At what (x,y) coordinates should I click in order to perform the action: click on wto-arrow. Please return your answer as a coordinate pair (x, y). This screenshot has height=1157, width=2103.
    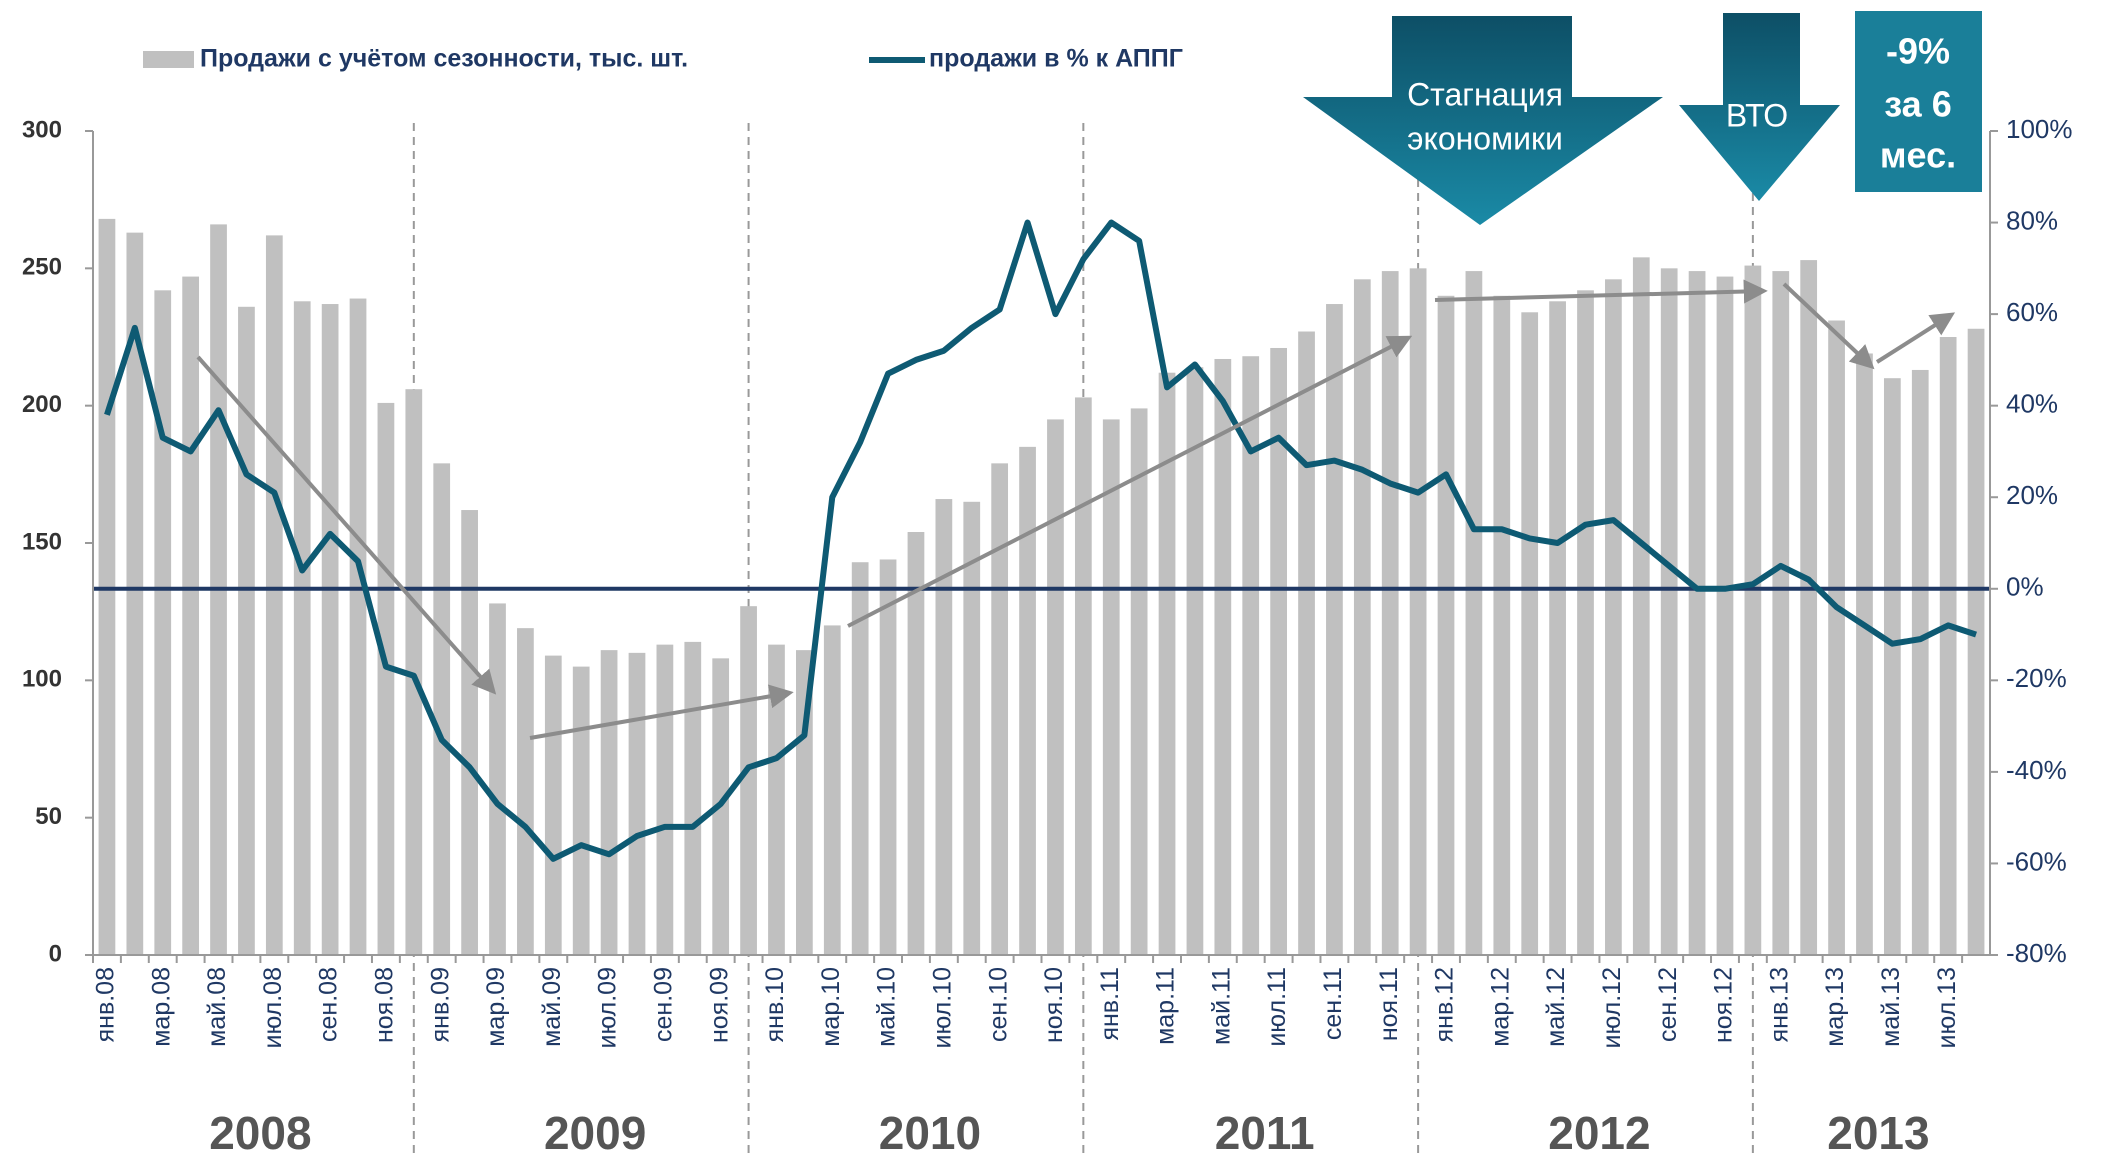
    Looking at the image, I should click on (1759, 107).